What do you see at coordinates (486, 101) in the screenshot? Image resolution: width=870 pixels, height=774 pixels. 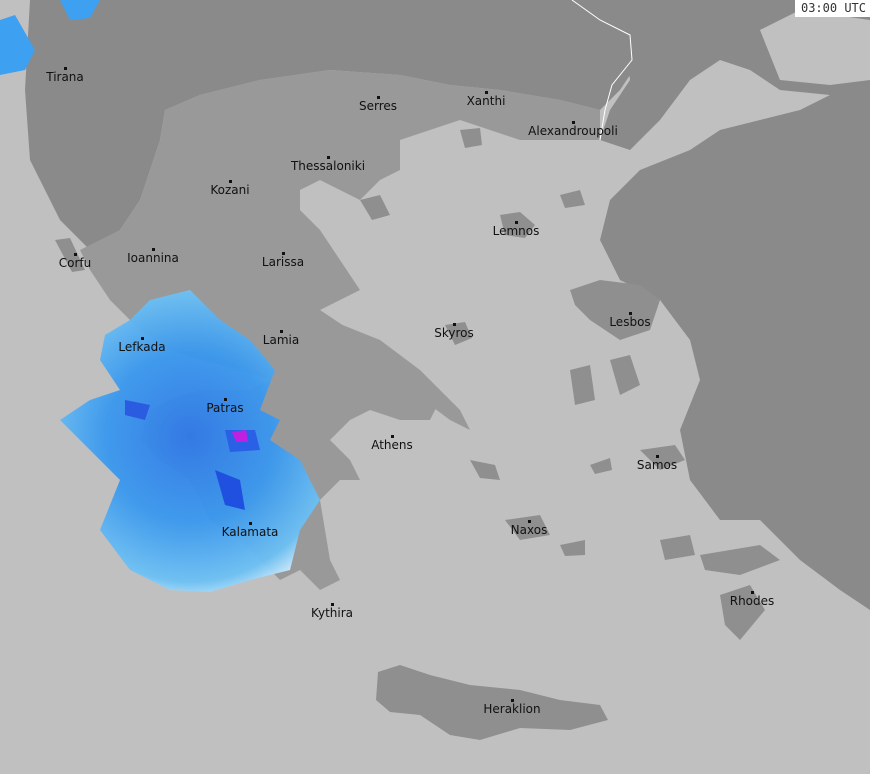 I see `city-label: Xanthi` at bounding box center [486, 101].